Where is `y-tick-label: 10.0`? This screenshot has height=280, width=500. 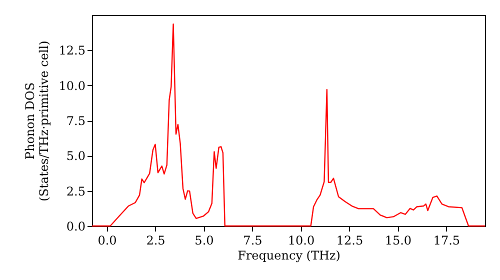 y-tick-label: 10.0 is located at coordinates (72, 85).